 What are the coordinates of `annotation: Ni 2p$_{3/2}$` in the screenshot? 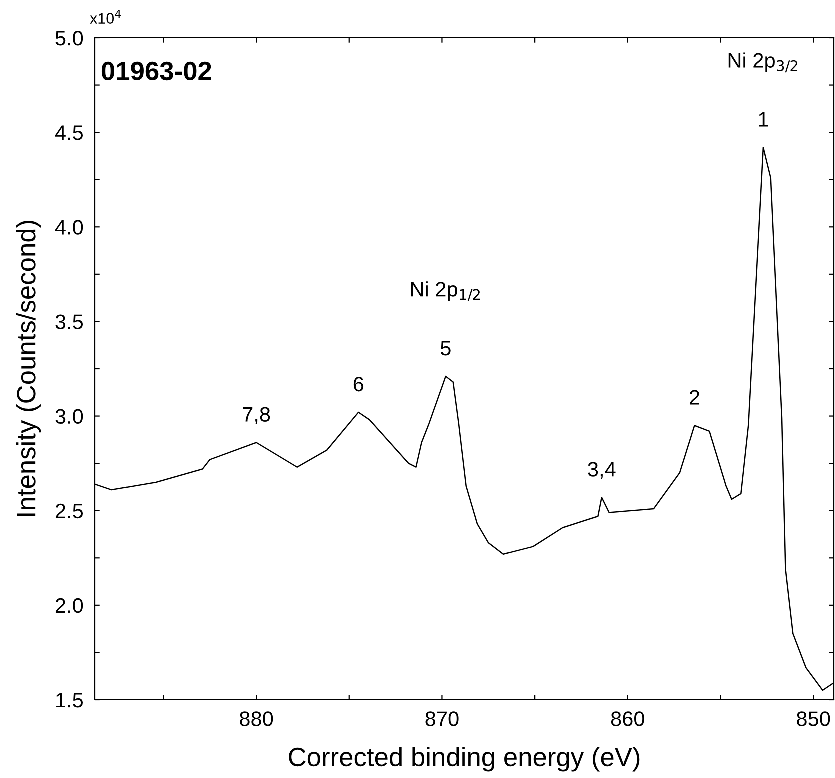 It's located at (763, 62).